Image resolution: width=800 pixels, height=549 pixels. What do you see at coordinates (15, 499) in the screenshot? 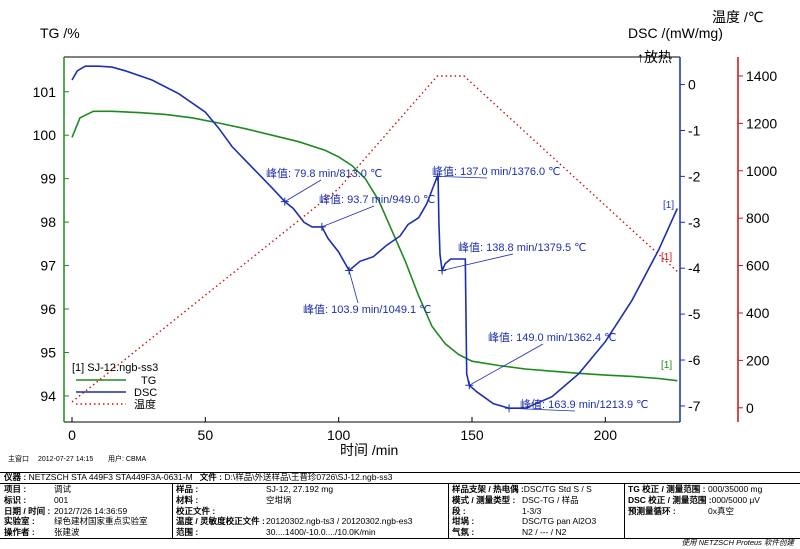
I see `info-label: 标识 :` at bounding box center [15, 499].